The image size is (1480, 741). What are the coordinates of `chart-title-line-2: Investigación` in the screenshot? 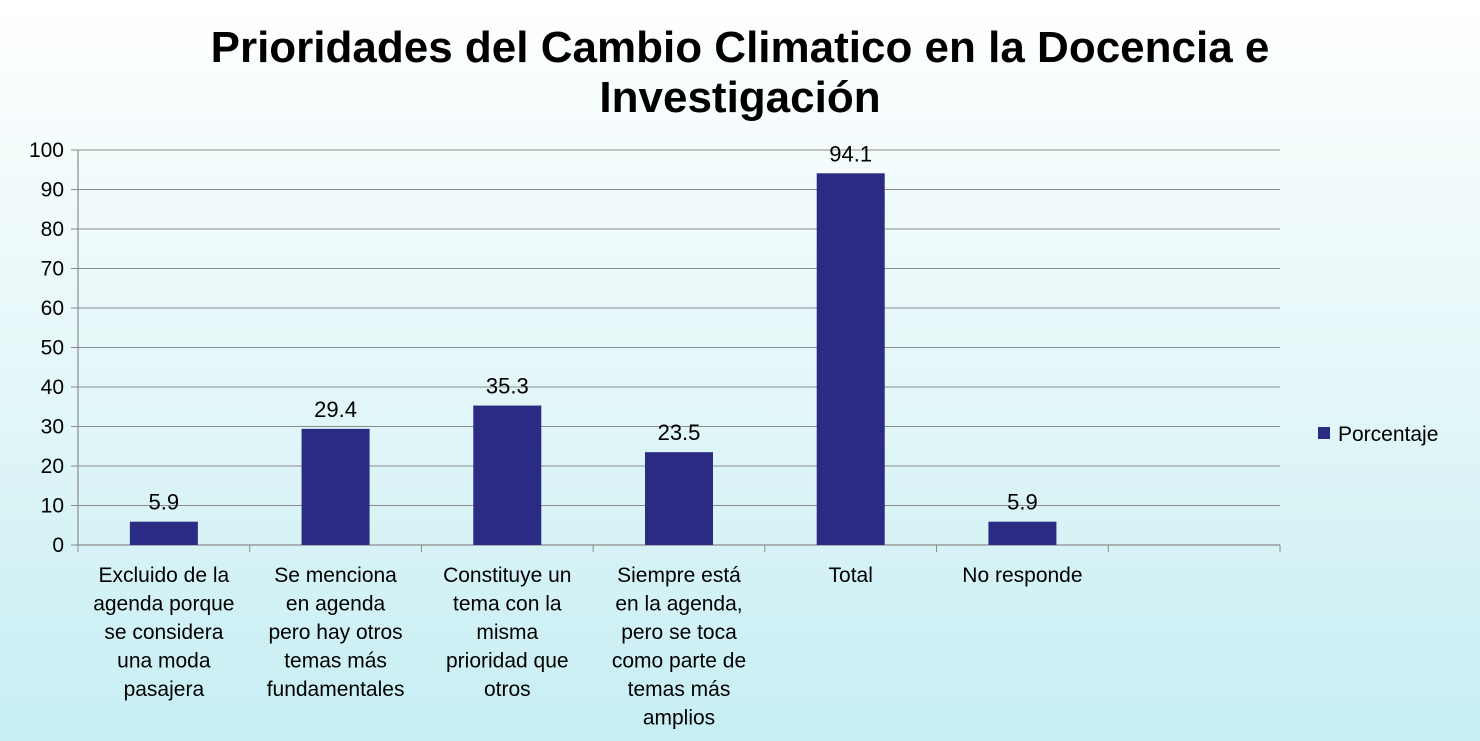 It's located at (739, 97).